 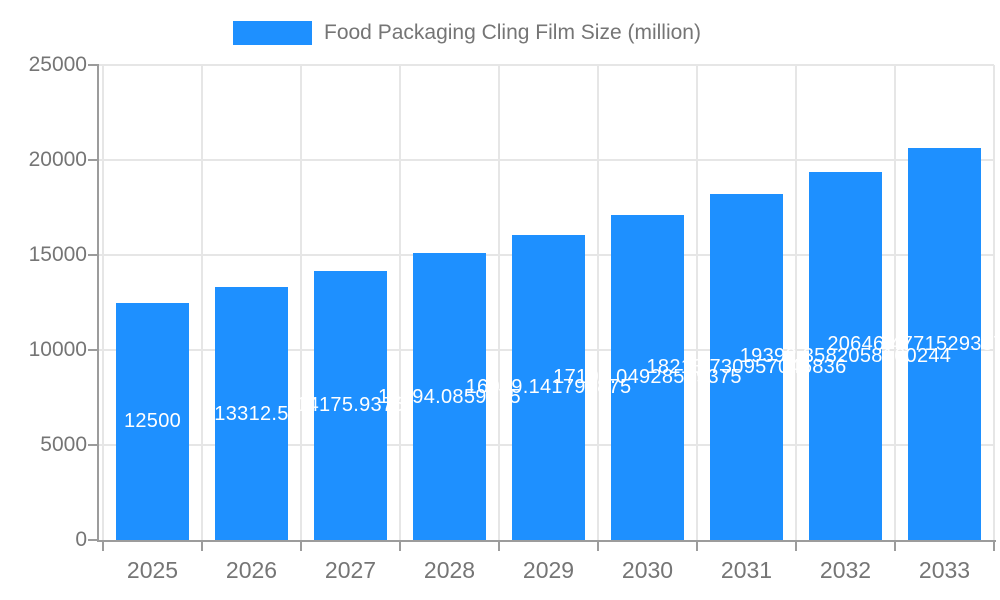 I want to click on x-axis-tick-label: 2029, so click(x=548, y=570).